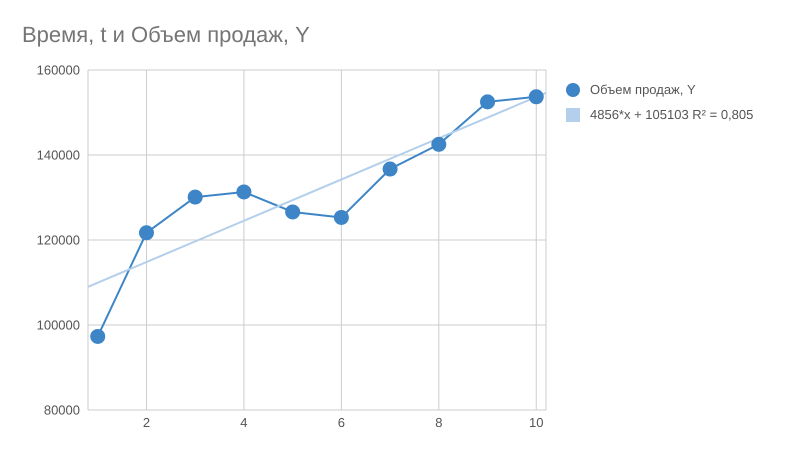 This screenshot has height=462, width=793. I want to click on y-tick-label: 80000, so click(62, 410).